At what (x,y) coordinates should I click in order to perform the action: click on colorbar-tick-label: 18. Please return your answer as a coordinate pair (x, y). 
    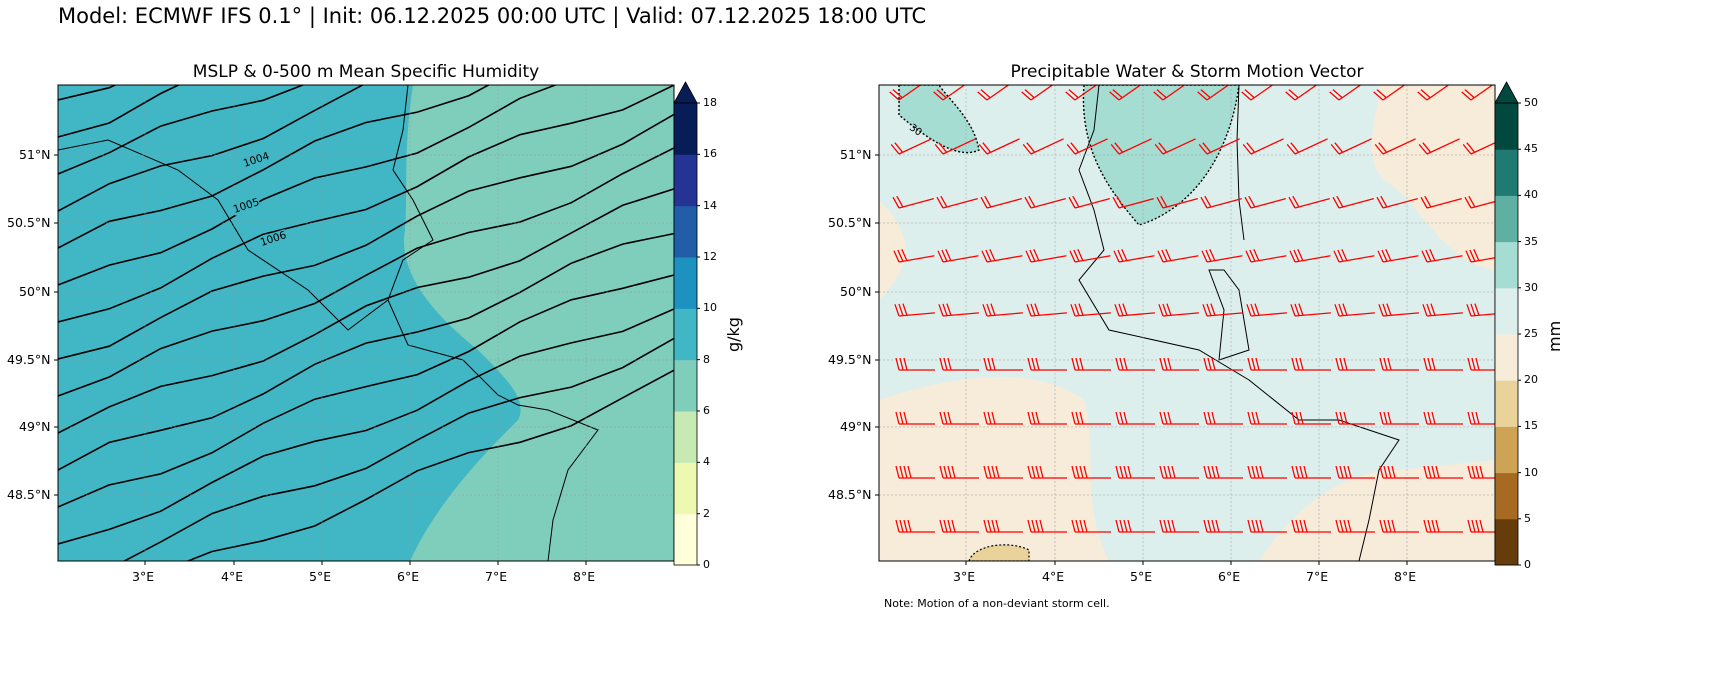
    Looking at the image, I should click on (710, 102).